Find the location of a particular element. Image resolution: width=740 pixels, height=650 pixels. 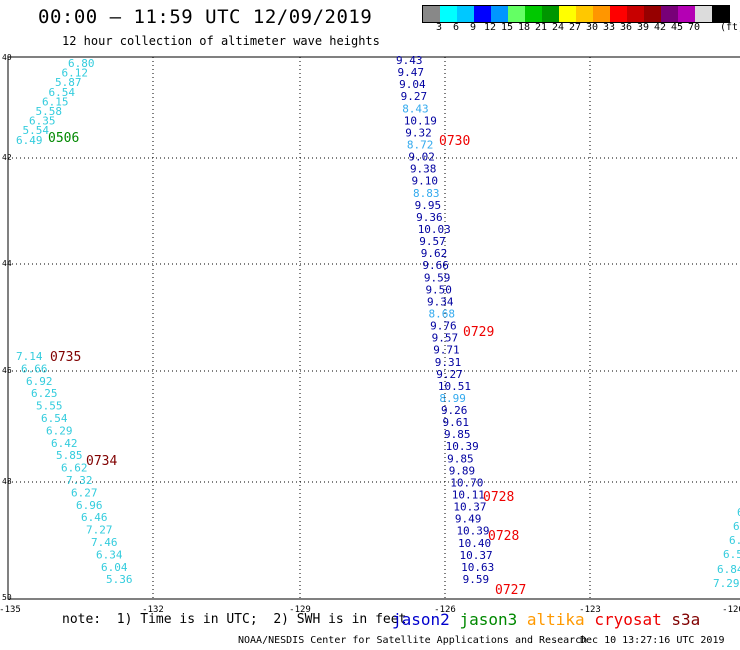

swh-value-left-mid: 7.27 is located at coordinates (99, 530).